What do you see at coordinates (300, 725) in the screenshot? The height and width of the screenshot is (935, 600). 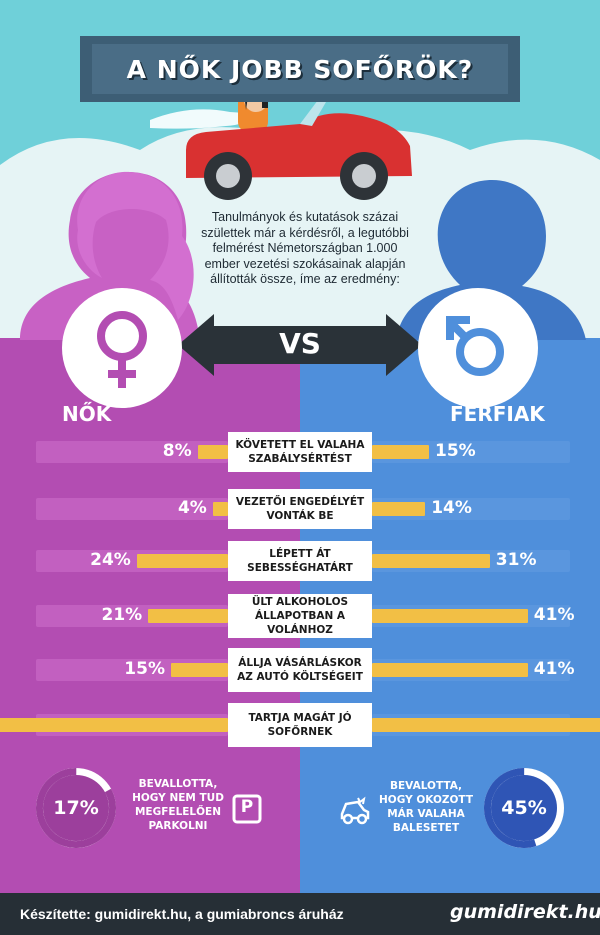 I see `category-label: TARTJA MAGÁT JÓ SOFŐRNEK` at bounding box center [300, 725].